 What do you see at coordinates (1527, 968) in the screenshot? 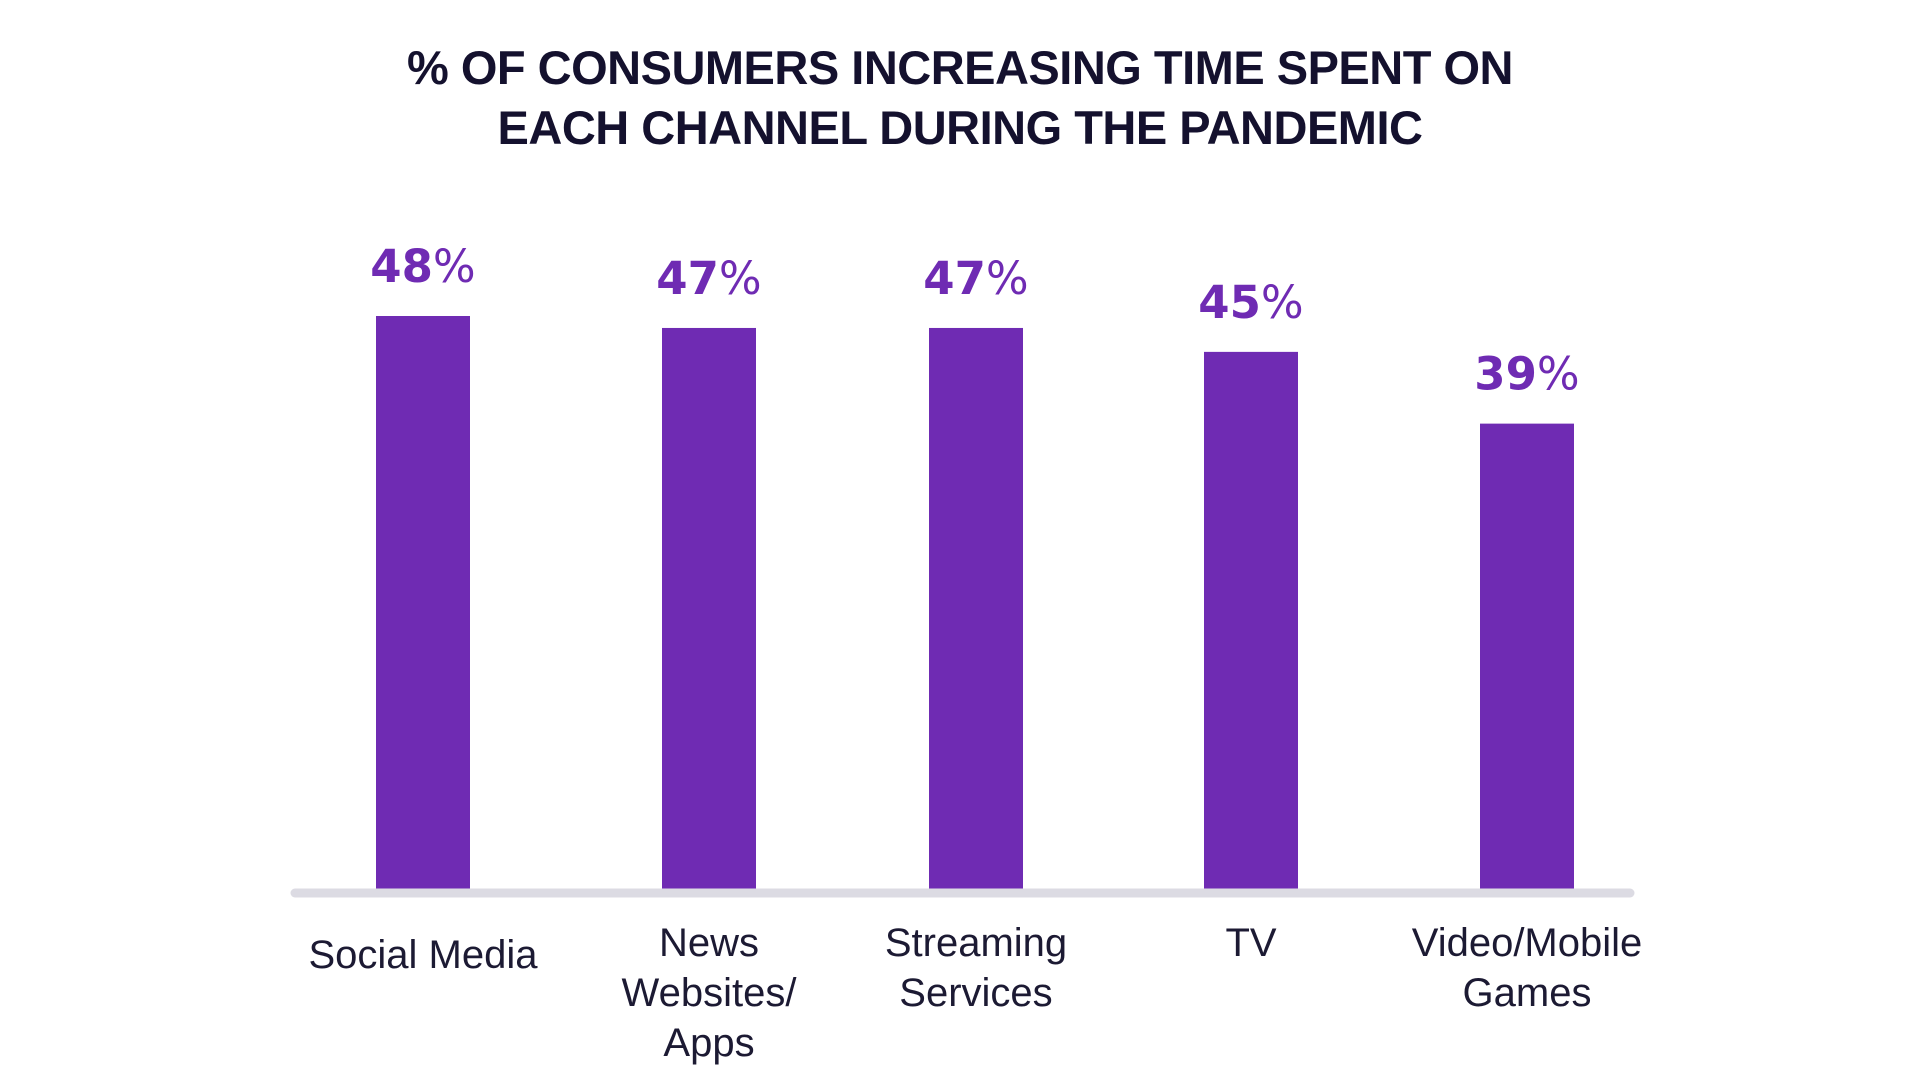
I see `category-label-video-mobile-games: Video/Mobile Games` at bounding box center [1527, 968].